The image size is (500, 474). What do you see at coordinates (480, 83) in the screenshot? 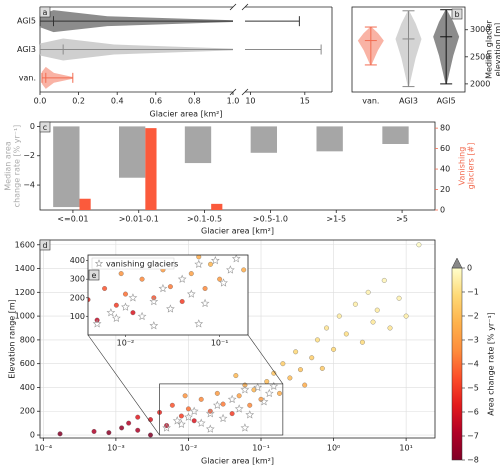
I see `y-tick-label: 2000` at bounding box center [480, 83].